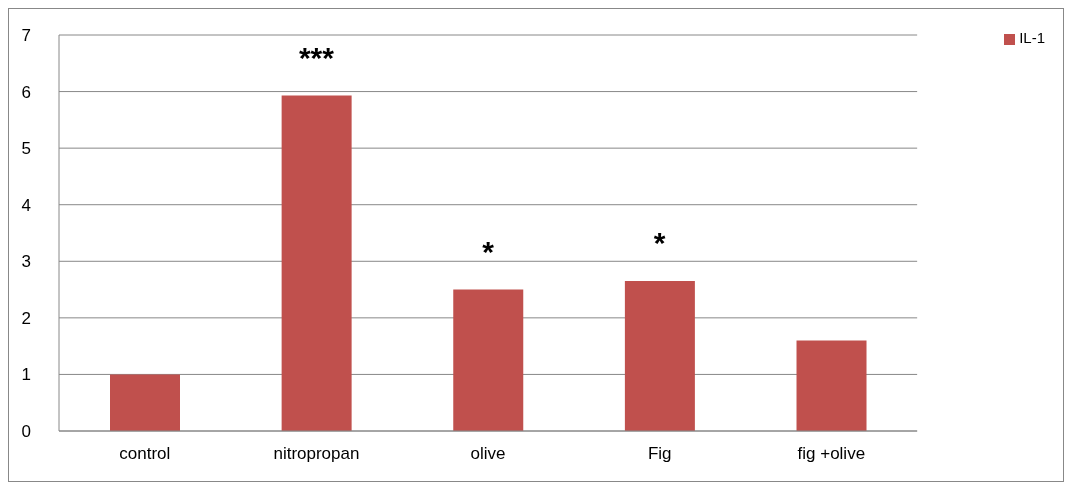 Image resolution: width=1072 pixels, height=490 pixels. Describe the element at coordinates (26, 149) in the screenshot. I see `y-tick-label: 5` at that location.